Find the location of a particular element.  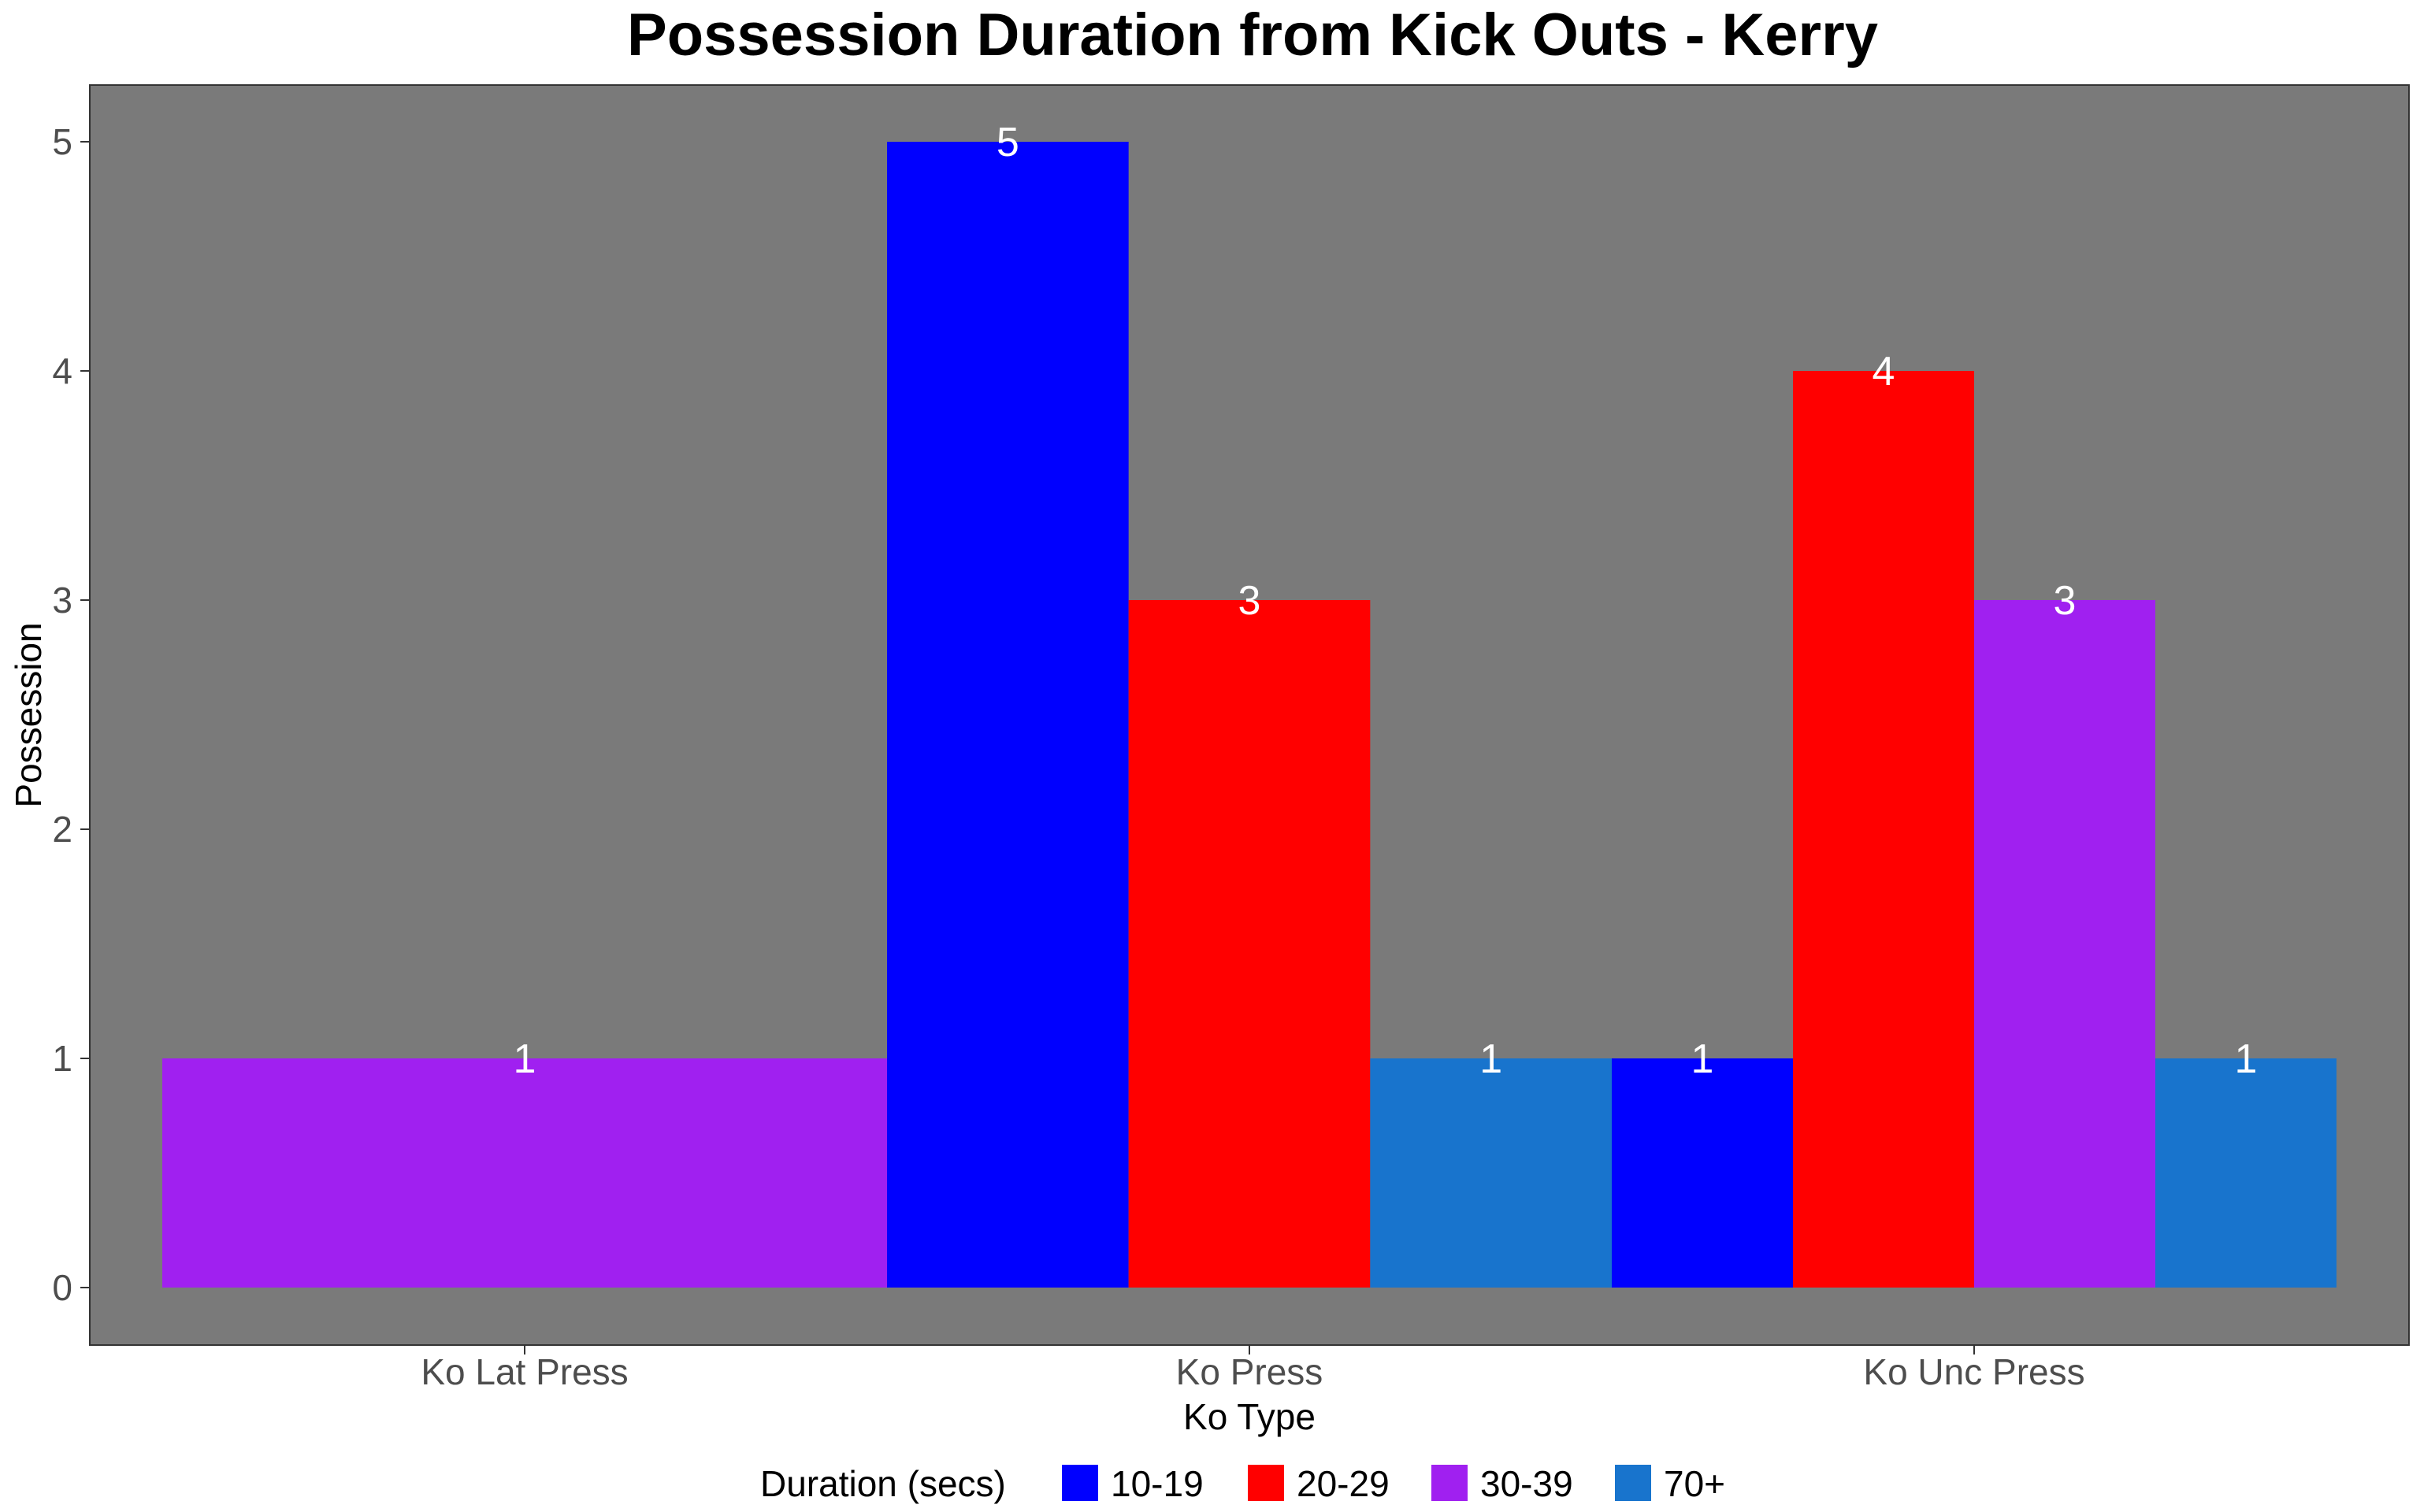

y-tick-label: 3 is located at coordinates (62, 600).